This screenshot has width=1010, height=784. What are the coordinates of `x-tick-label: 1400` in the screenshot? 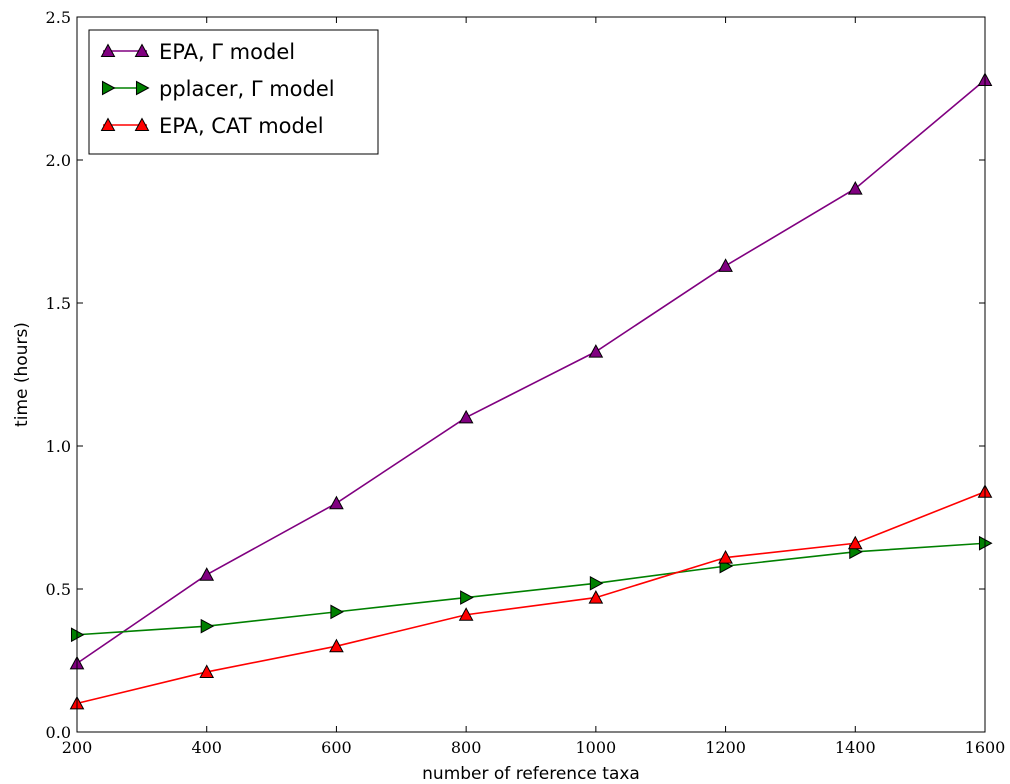 It's located at (855, 747).